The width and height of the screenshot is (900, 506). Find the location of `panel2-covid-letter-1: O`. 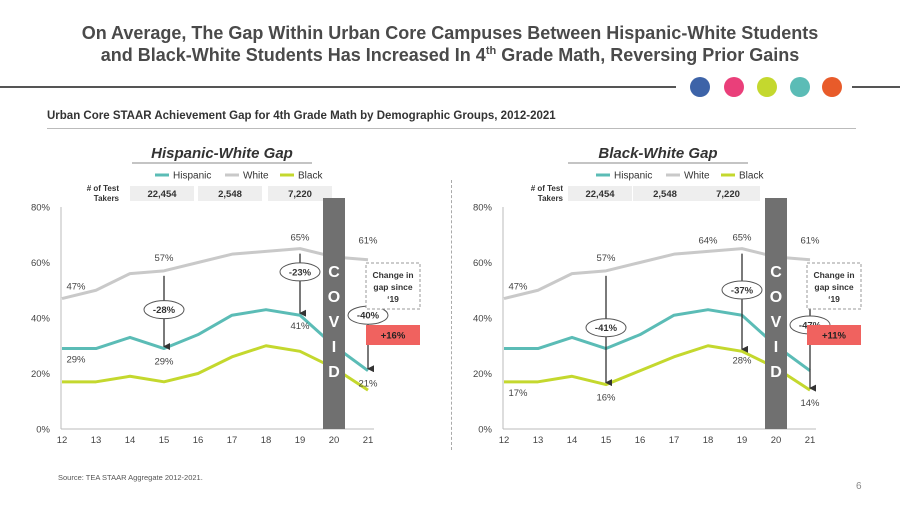

panel2-covid-letter-1: O is located at coordinates (776, 297).